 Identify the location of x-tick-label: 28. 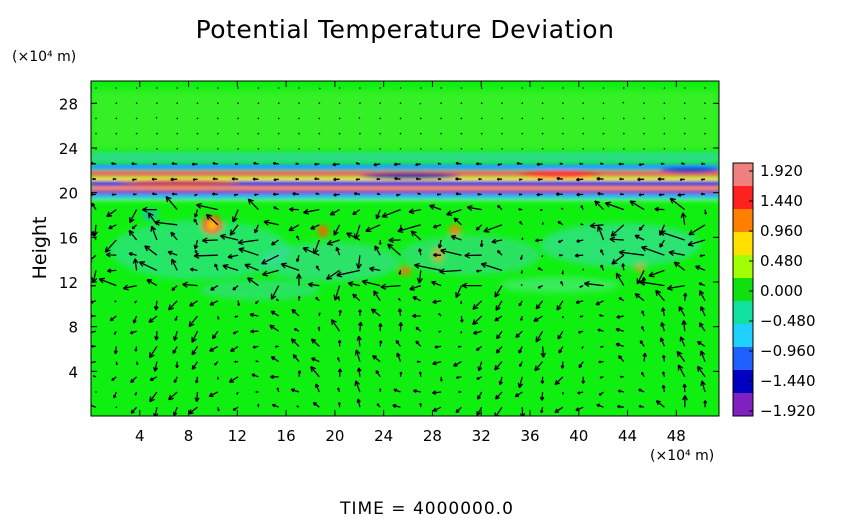
(432, 436).